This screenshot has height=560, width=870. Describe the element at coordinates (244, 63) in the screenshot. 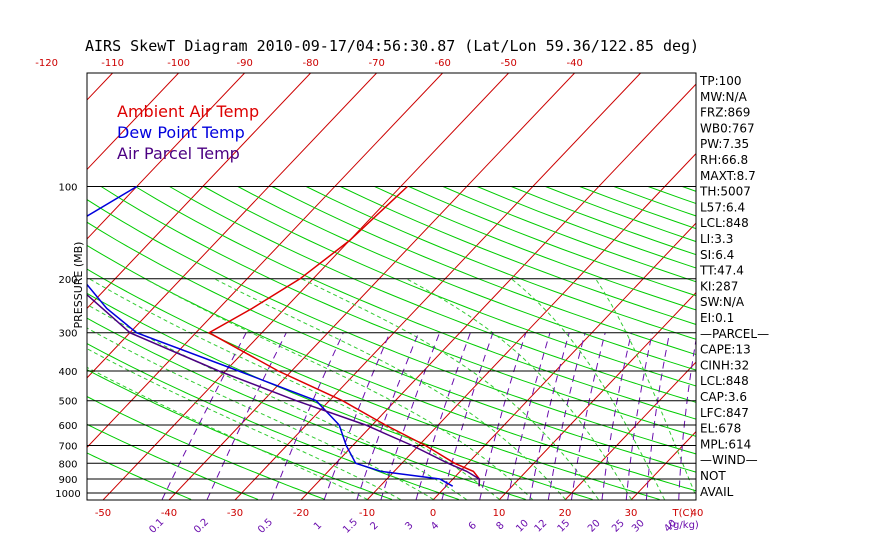

I see `top-temp-tick-label: -90` at that location.